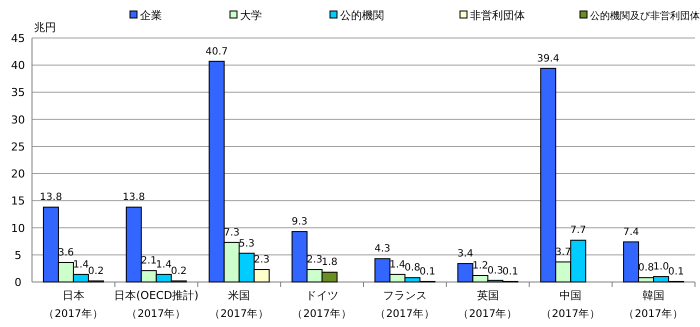 The height and width of the screenshot is (327, 700). Describe the element at coordinates (18, 201) in the screenshot. I see `y-tick-label: 15` at that location.